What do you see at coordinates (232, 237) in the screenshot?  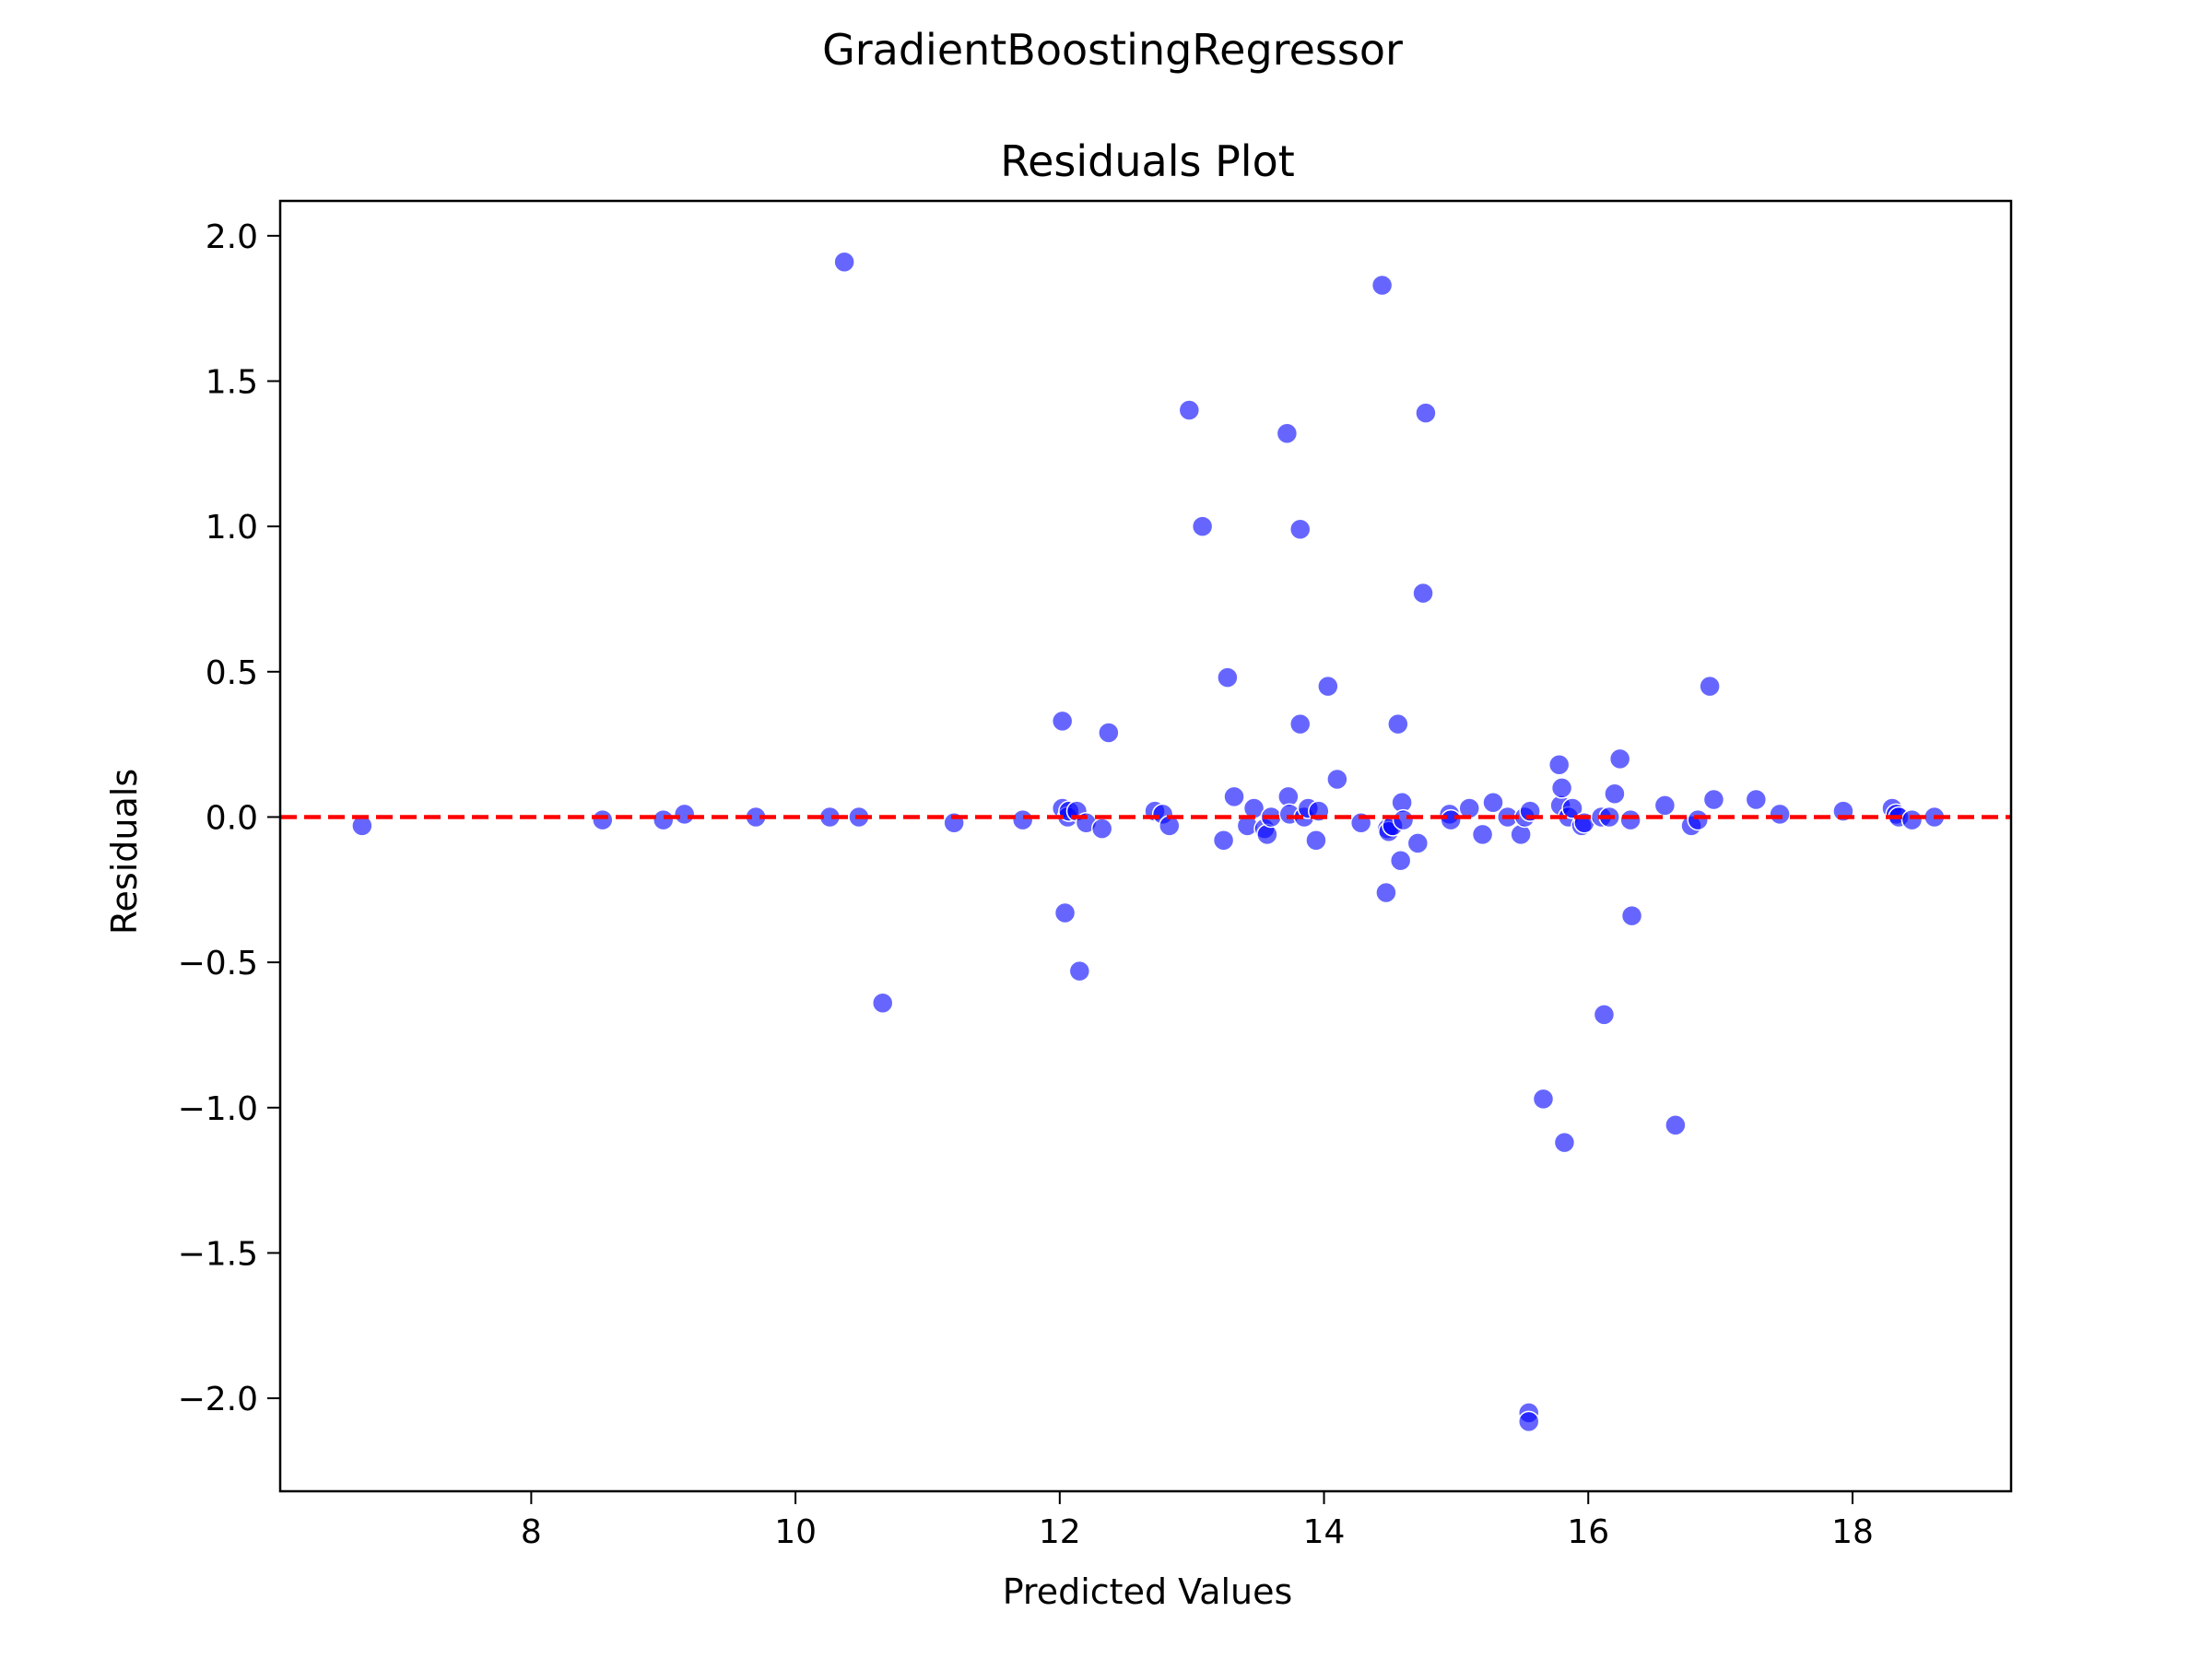 I see `y-tick-label: 2.0` at bounding box center [232, 237].